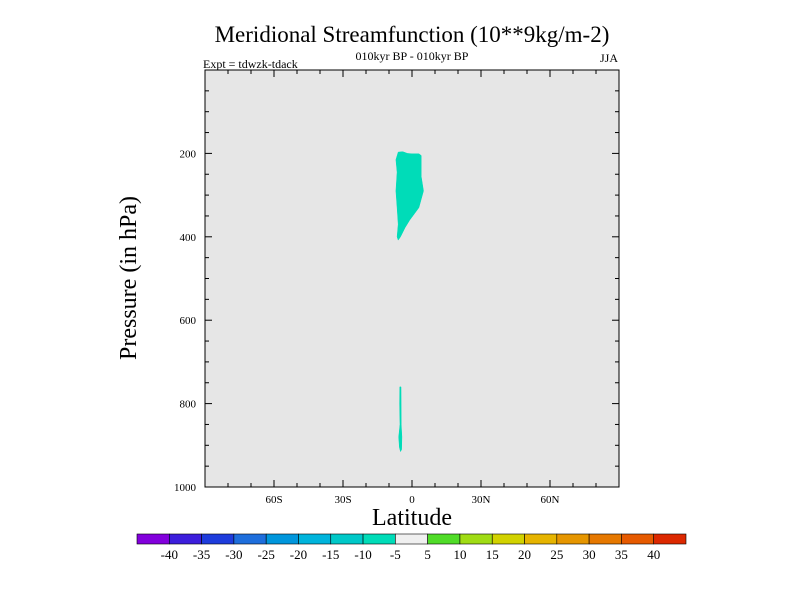  What do you see at coordinates (411, 547) in the screenshot?
I see `colorbar: -40 -35 -30 -25 -20 -15 -10 -5 5 10 15 20 25 30 35 40` at bounding box center [411, 547].